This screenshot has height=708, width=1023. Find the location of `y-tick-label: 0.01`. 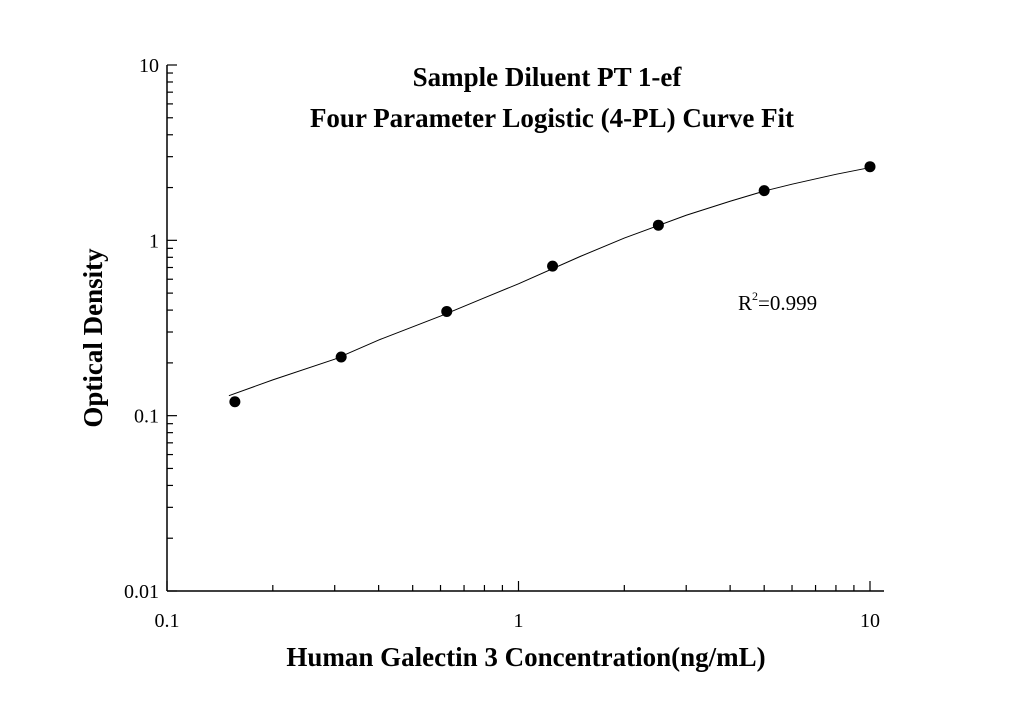

y-tick-label: 0.01 is located at coordinates (141, 592).